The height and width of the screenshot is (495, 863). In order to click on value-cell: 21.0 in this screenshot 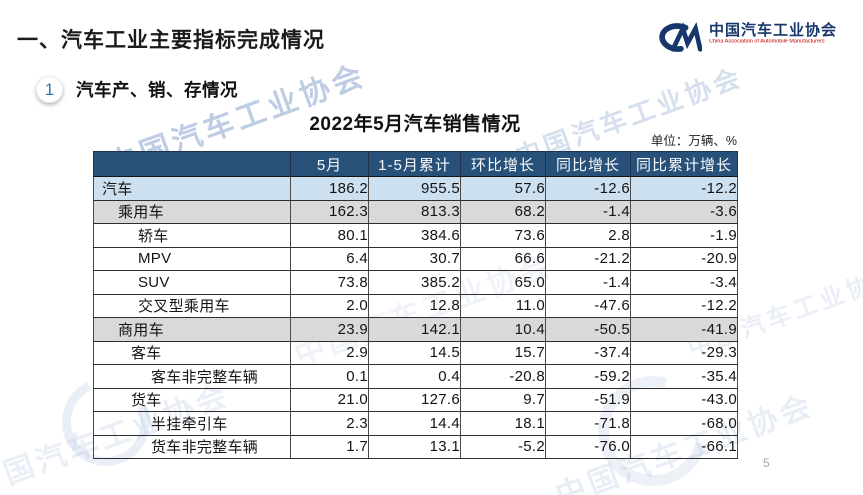, I will do `click(329, 399)`.